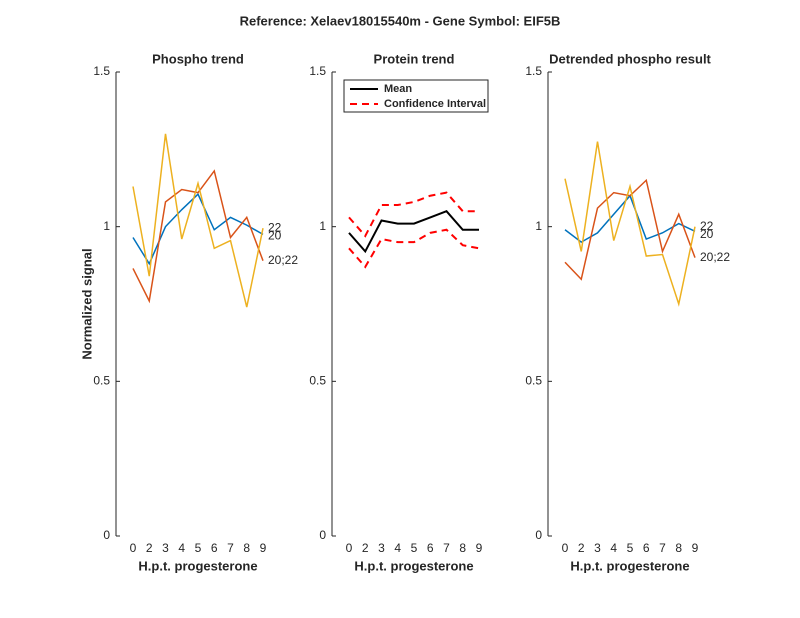 The width and height of the screenshot is (800, 618). I want to click on legend-box, so click(416, 96).